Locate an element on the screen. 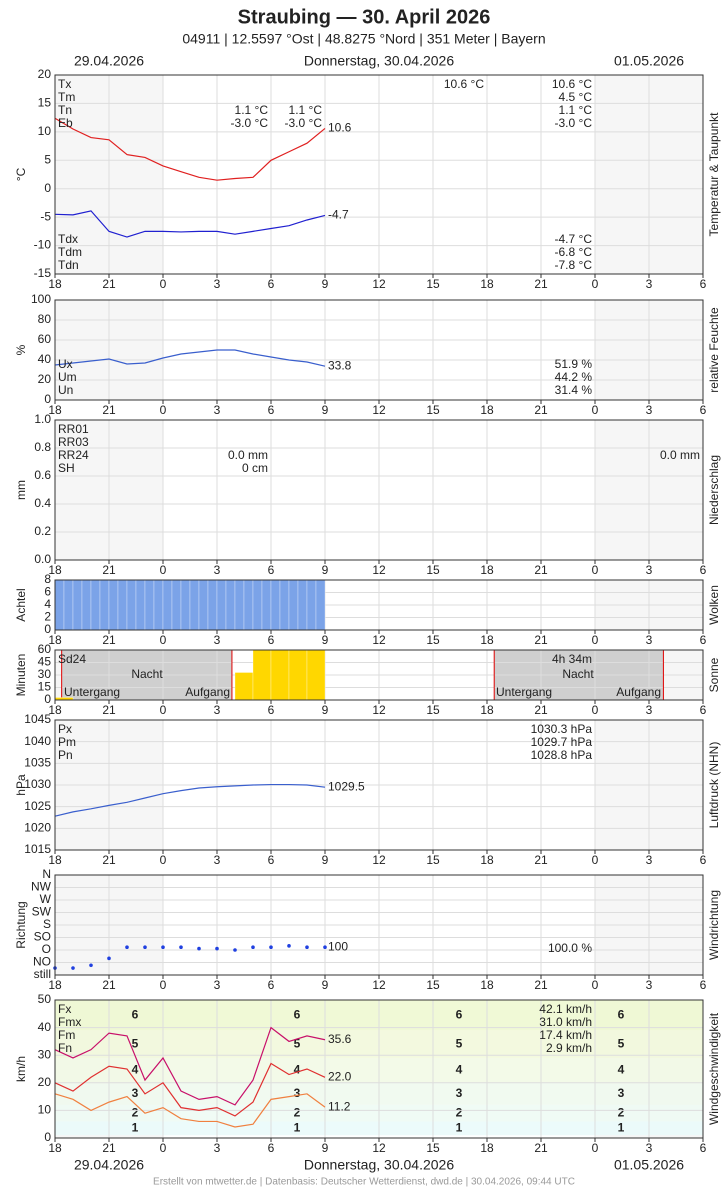  y-axis-label: hPa is located at coordinates (21, 785).